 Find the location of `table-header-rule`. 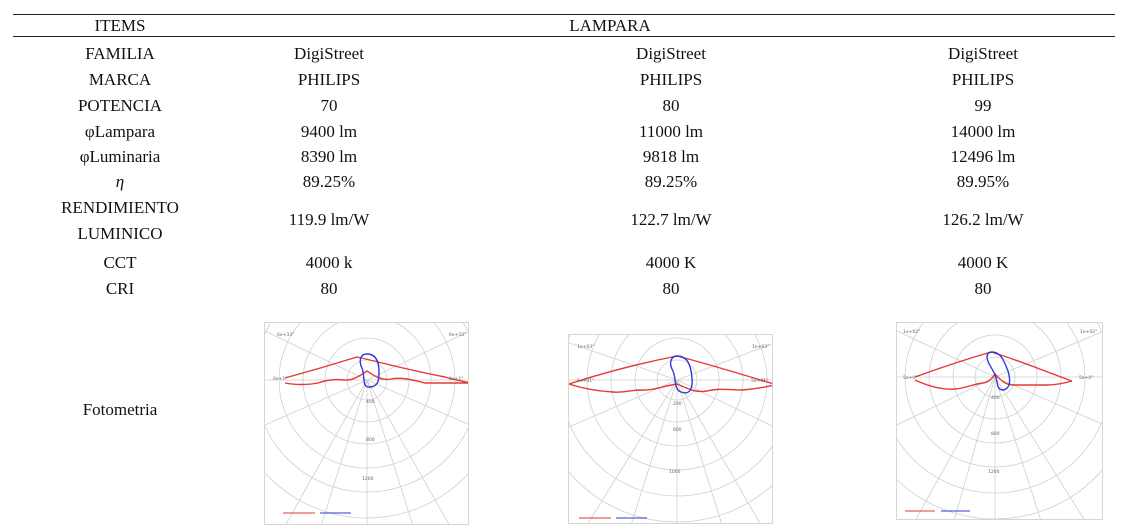

table-header-rule is located at coordinates (564, 36).